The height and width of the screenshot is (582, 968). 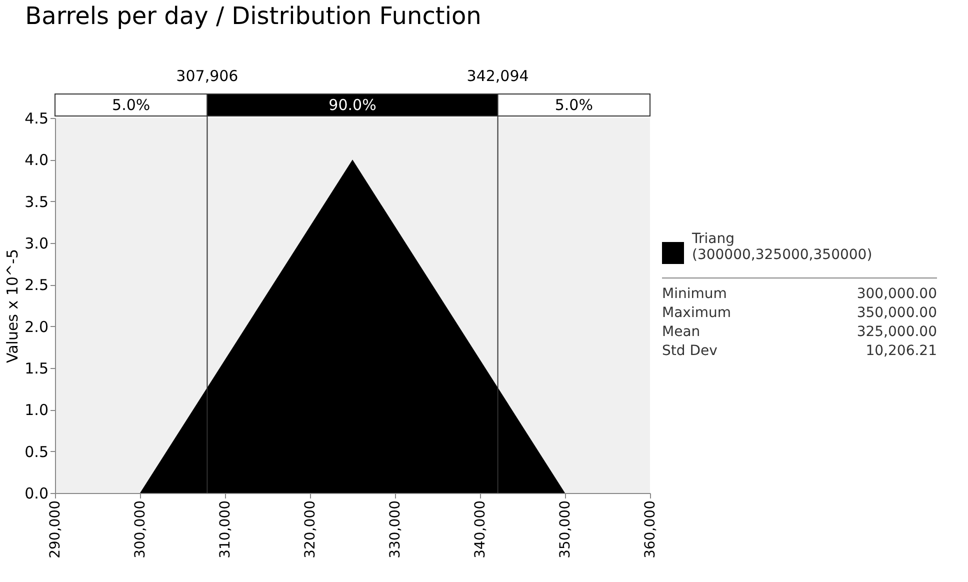 I want to click on x-tick-label: 300,000, so click(x=140, y=529).